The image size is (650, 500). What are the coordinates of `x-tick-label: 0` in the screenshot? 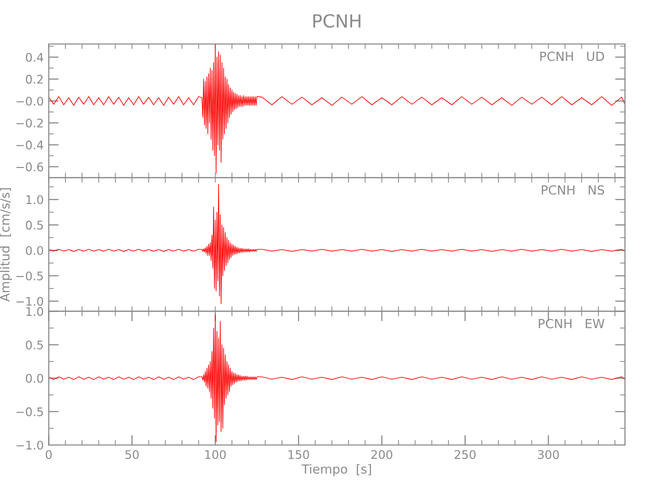 It's located at (49, 454).